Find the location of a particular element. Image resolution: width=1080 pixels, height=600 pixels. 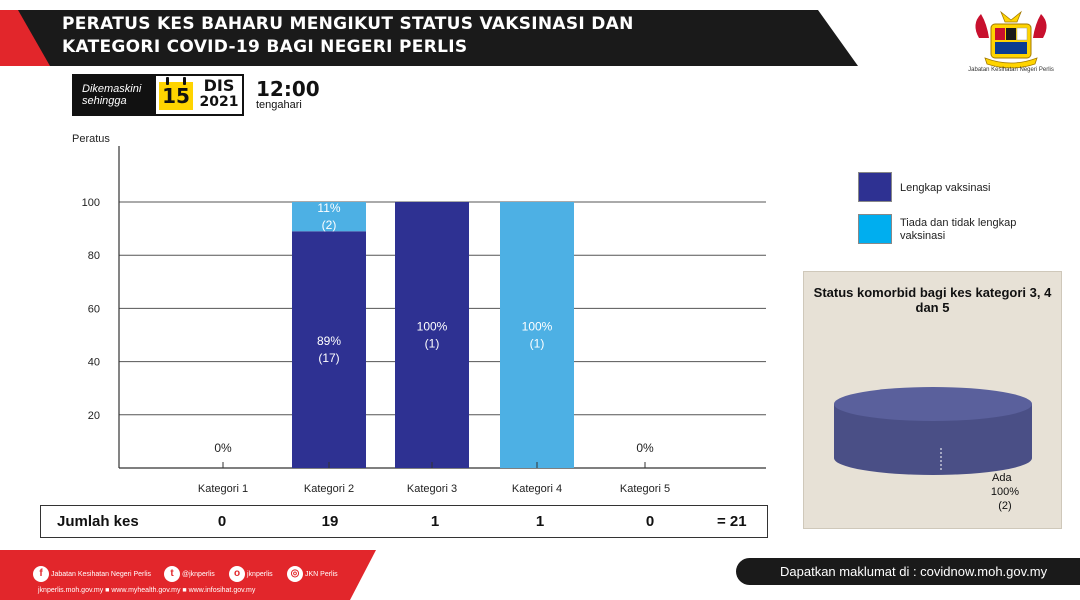

update-stamp: Dikemaskini sehingga 15 DIS 2021 is located at coordinates (158, 95).